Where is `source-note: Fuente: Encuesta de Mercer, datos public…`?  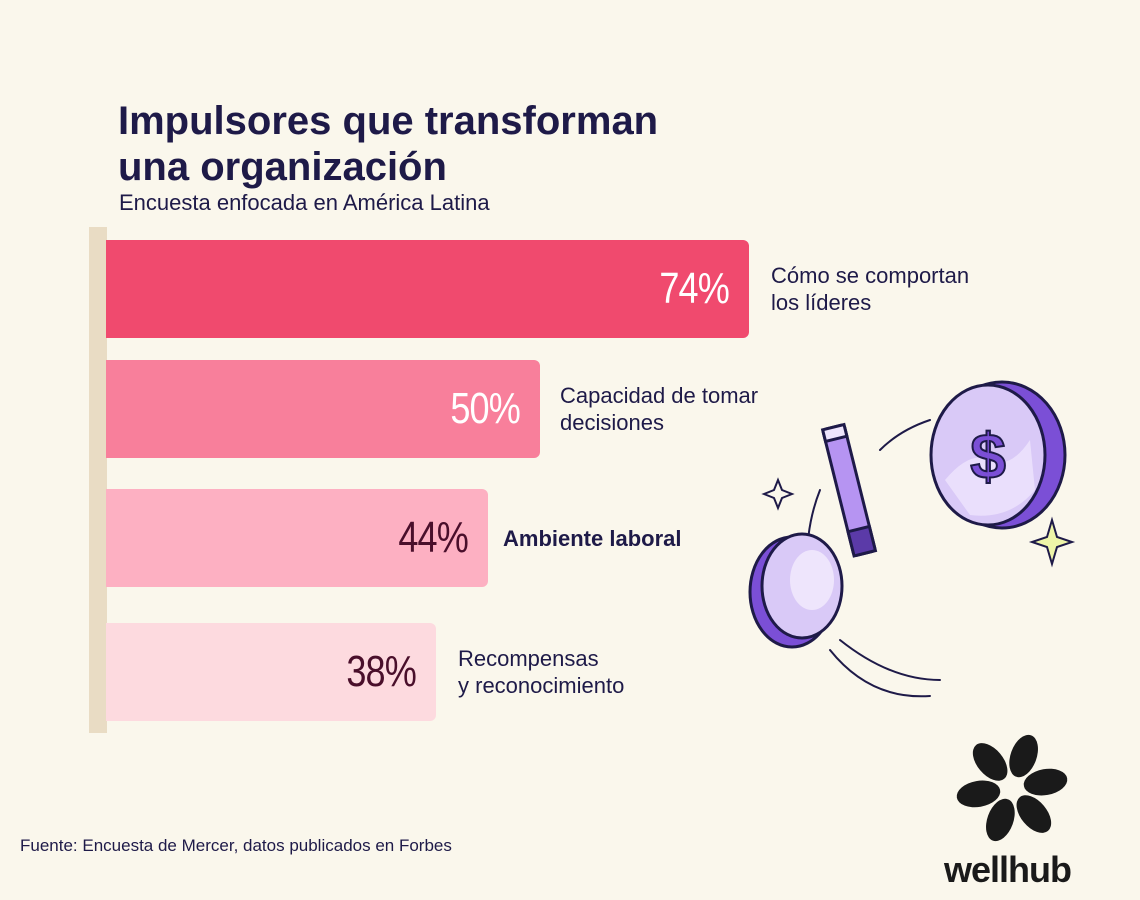
source-note: Fuente: Encuesta de Mercer, datos public… is located at coordinates (236, 845).